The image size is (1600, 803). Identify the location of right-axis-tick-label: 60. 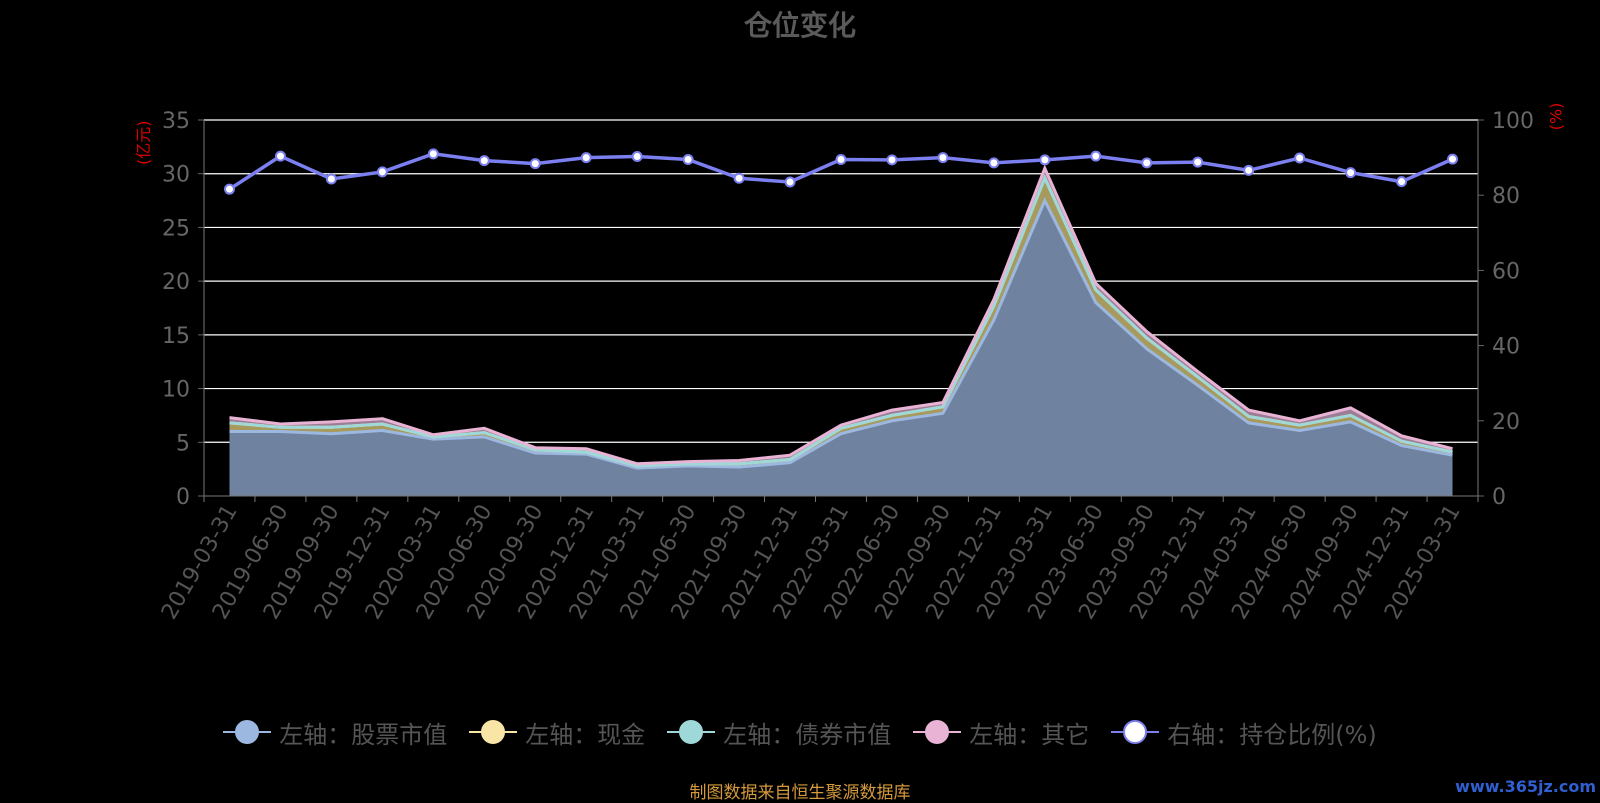
(1506, 271).